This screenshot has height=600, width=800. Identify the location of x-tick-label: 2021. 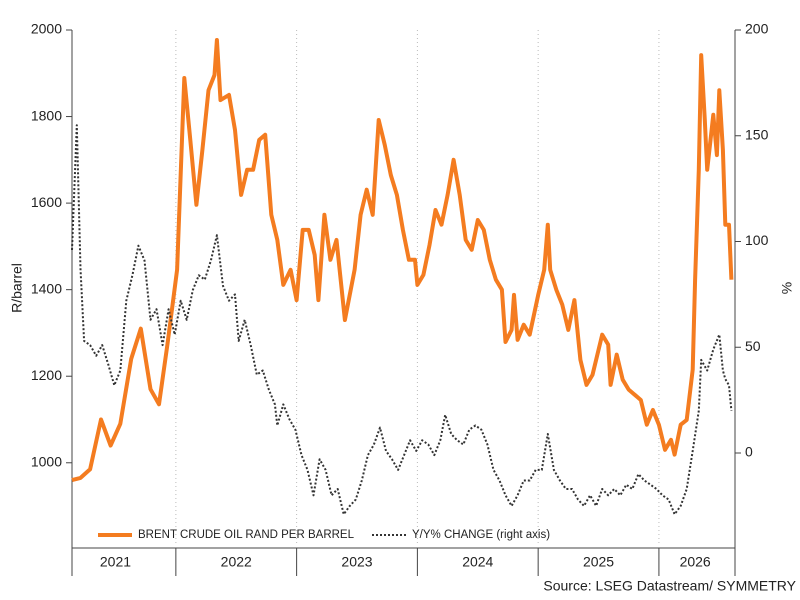
(115, 562).